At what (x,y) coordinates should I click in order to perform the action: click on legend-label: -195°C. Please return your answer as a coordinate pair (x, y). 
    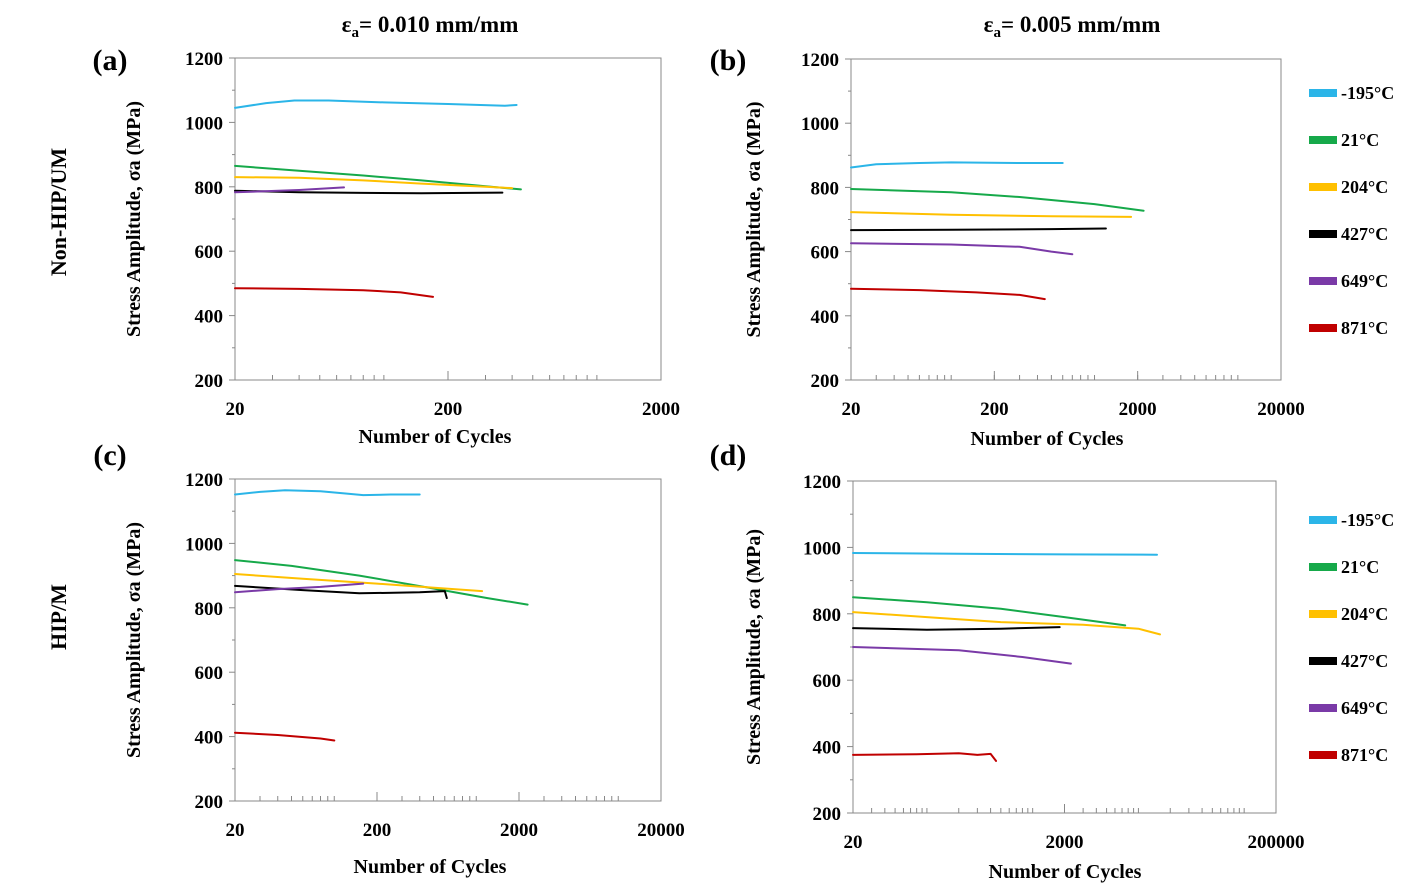
    Looking at the image, I should click on (1367, 93).